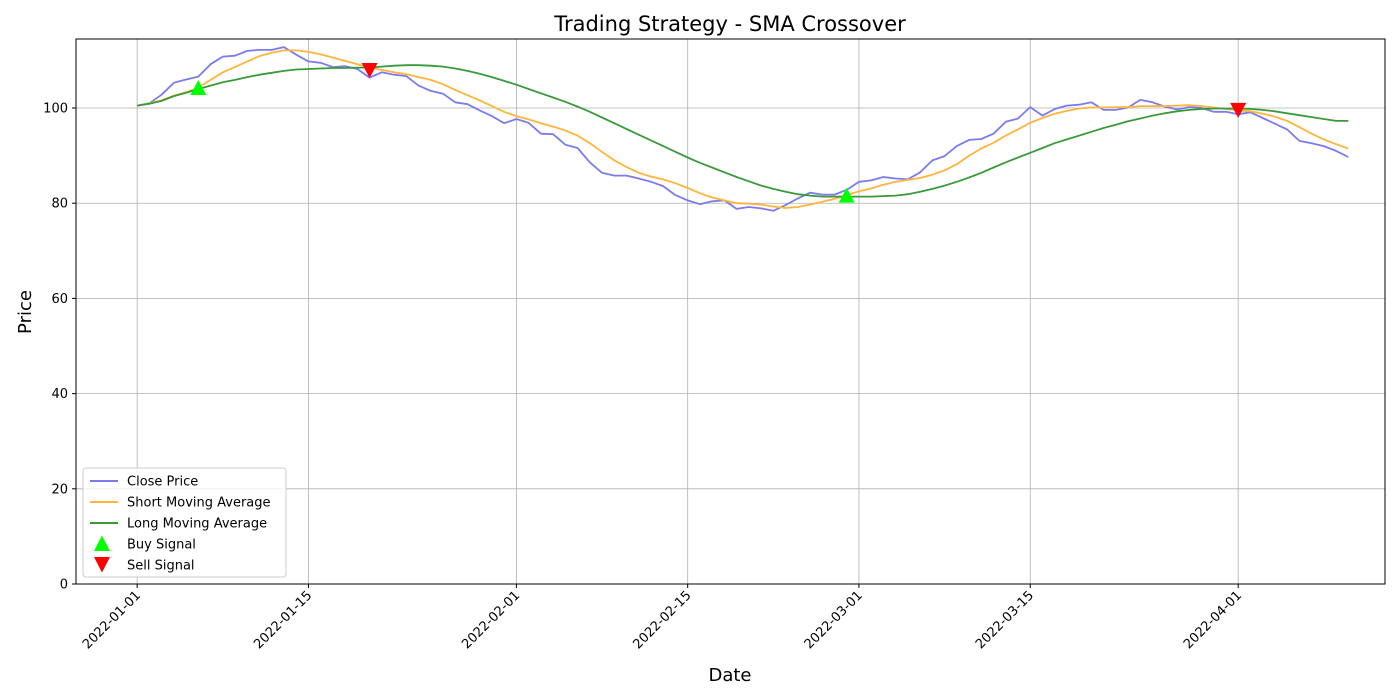 This screenshot has width=1400, height=700. I want to click on legend-short-label: Short Moving Average, so click(199, 503).